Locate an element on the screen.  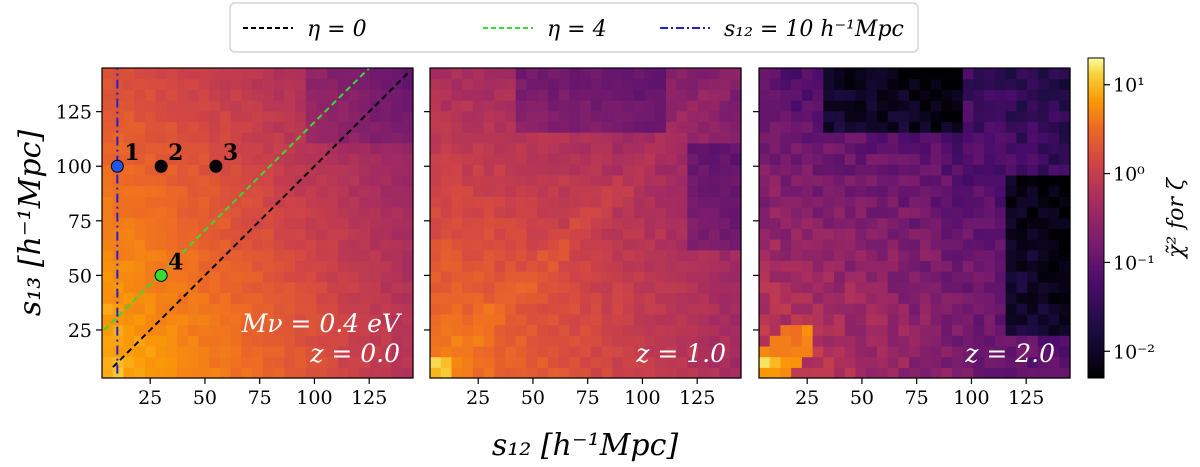
legend-label-s12: s₁₂ = 10 h⁻¹Mpc is located at coordinates (814, 29).